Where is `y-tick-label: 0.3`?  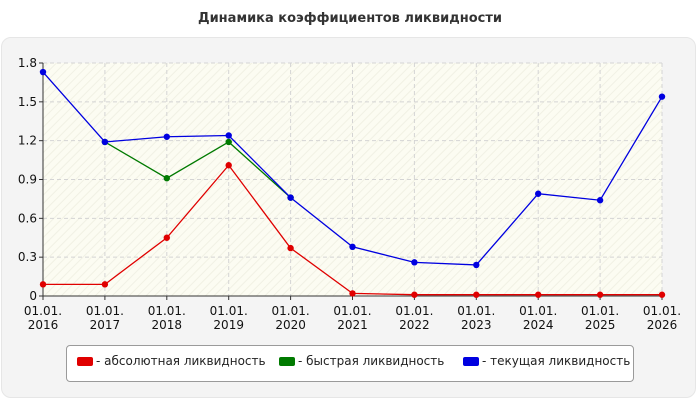 y-tick-label: 0.3 is located at coordinates (27, 257).